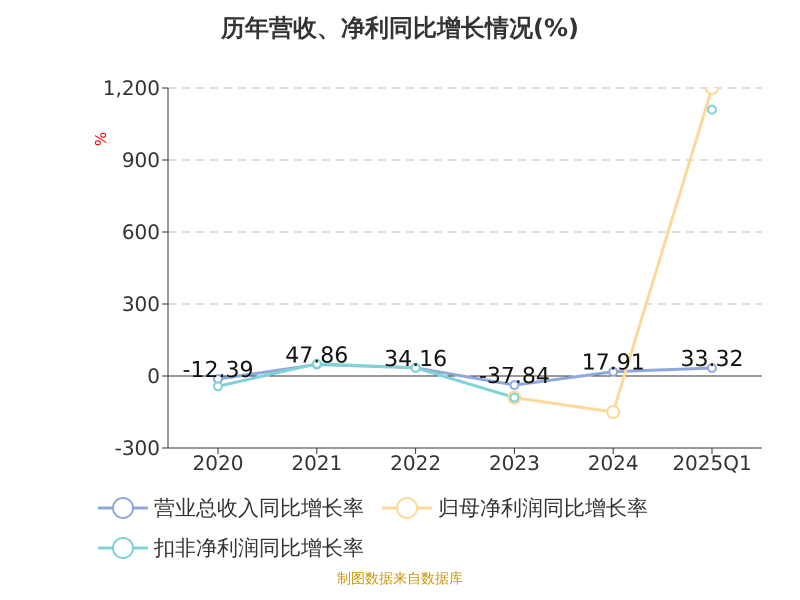 This screenshot has height=600, width=800. I want to click on x-tick-label: 2020, so click(218, 463).